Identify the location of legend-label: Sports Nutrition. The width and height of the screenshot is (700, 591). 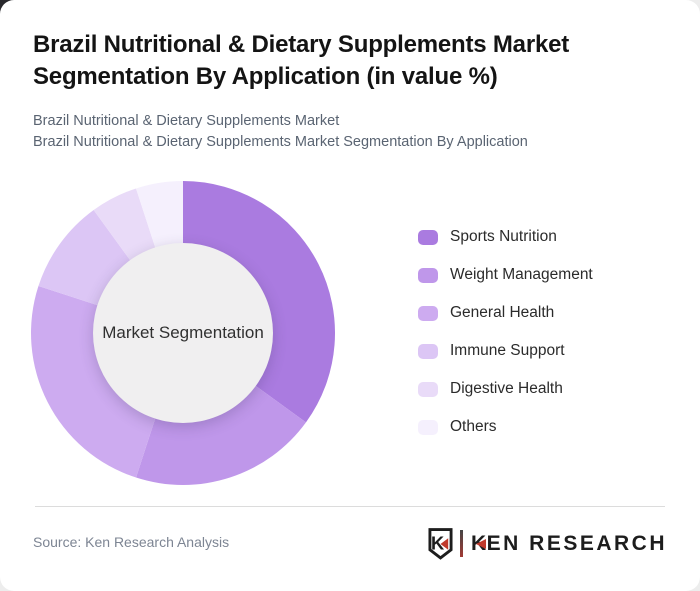
(503, 236).